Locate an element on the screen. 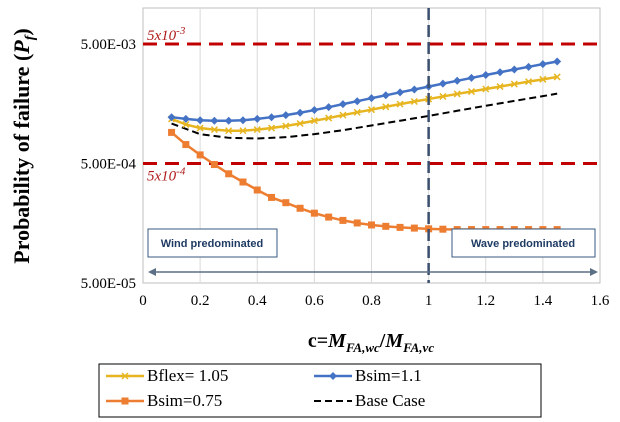  y-tick-label: 5.00E-03 is located at coordinates (108, 45).